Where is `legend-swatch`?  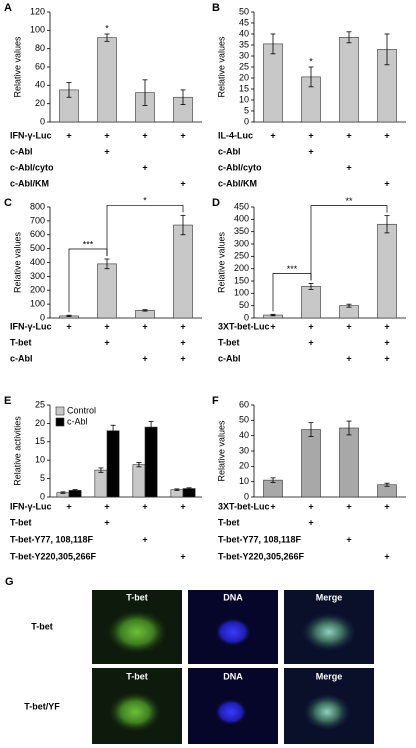
legend-swatch is located at coordinates (60, 422).